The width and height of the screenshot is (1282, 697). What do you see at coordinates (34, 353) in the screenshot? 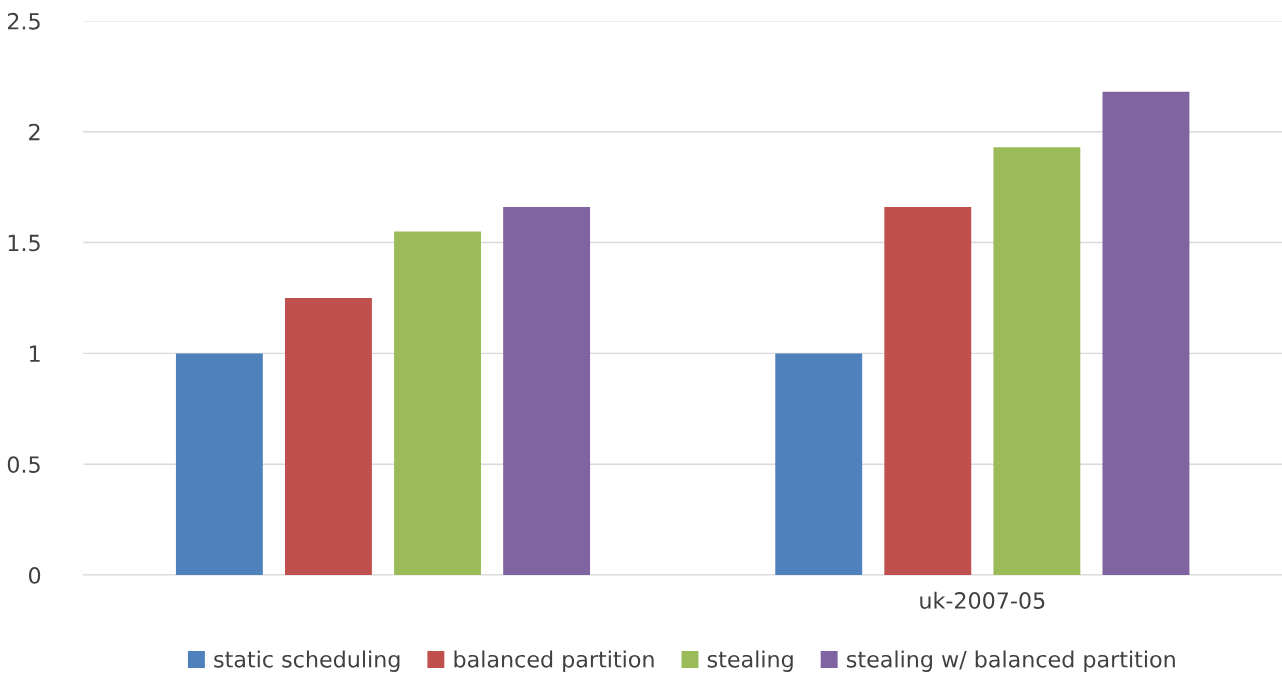
I see `y-tick-label: 1` at bounding box center [34, 353].